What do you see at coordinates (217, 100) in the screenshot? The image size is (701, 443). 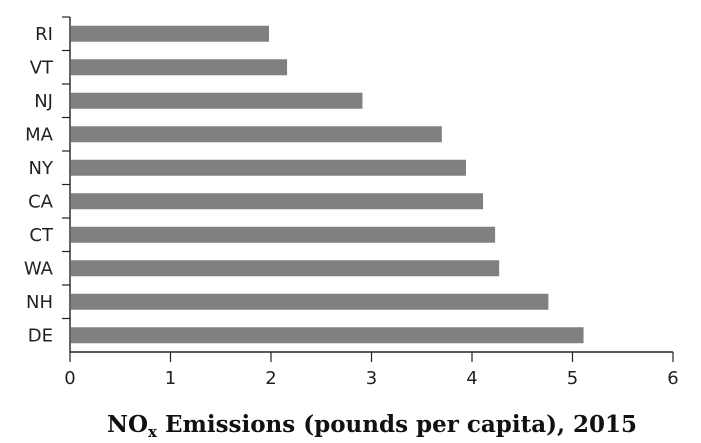 I see `bar-nj` at bounding box center [217, 100].